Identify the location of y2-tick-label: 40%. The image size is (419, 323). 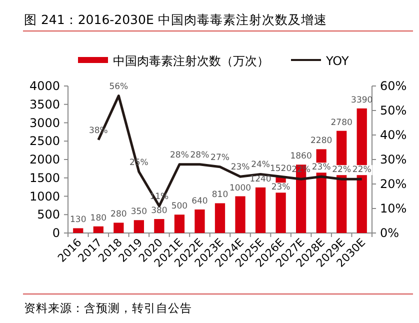
(393, 135).